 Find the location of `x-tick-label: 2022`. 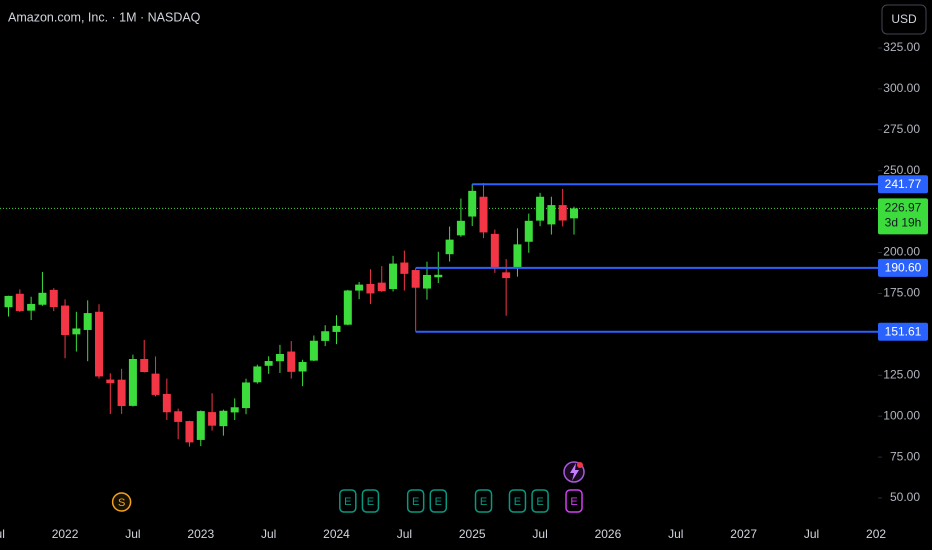

x-tick-label: 2022 is located at coordinates (65, 534).